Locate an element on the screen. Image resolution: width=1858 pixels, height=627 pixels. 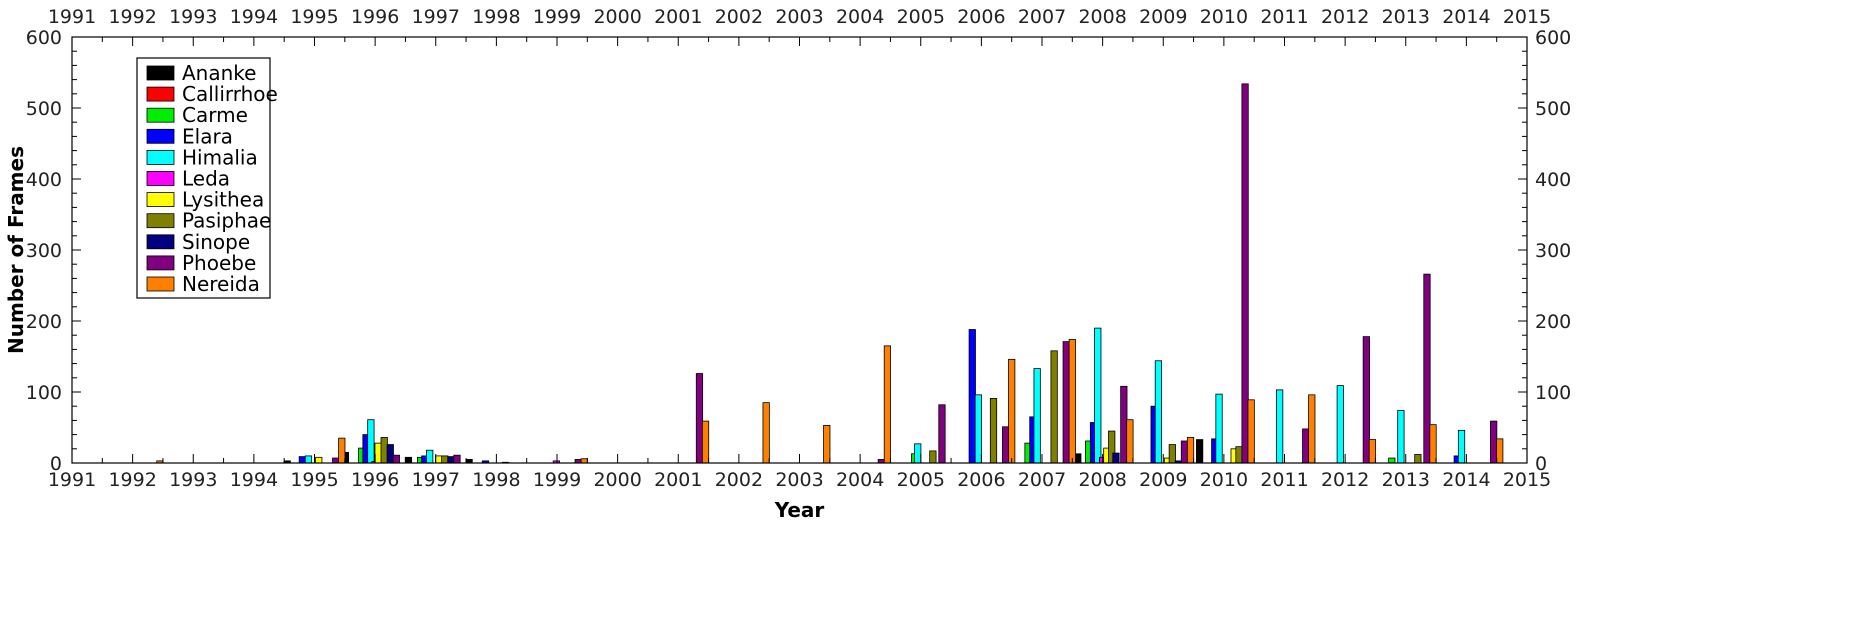
x-tick-label-bottom: 2009 is located at coordinates (1163, 480).